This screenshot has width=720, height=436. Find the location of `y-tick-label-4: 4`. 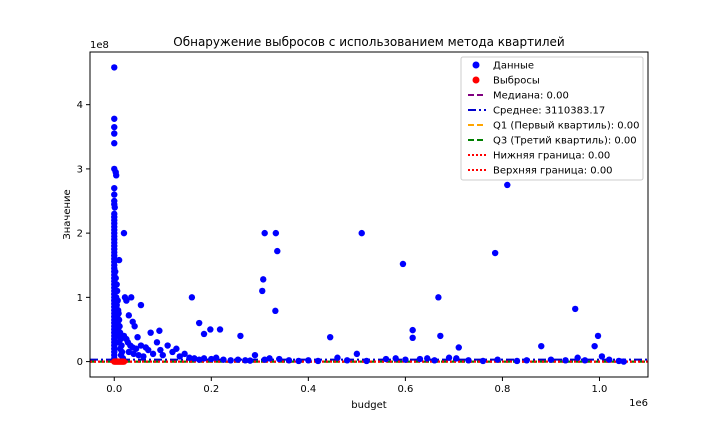

y-tick-label-4: 4 is located at coordinates (80, 105).